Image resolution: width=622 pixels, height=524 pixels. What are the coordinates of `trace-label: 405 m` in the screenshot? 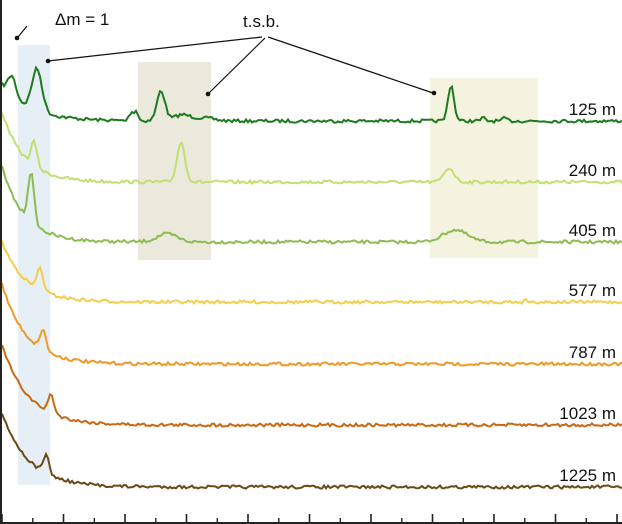 It's located at (592, 230).